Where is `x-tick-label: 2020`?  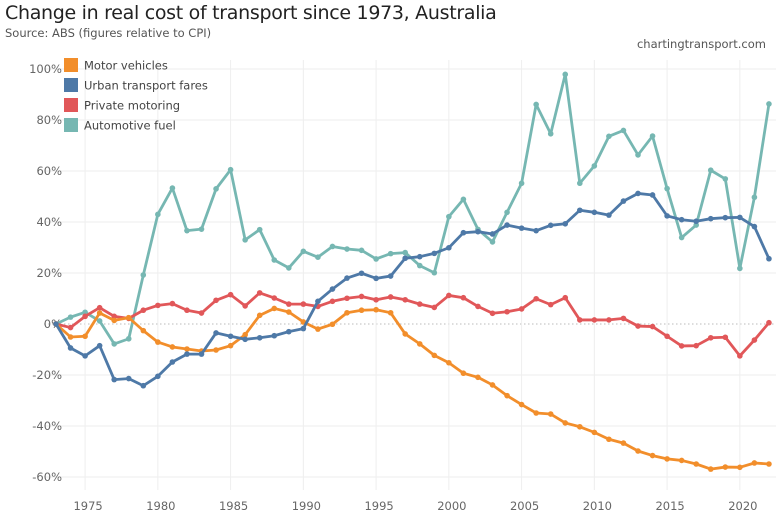
x-tick-label: 2020 is located at coordinates (742, 506).